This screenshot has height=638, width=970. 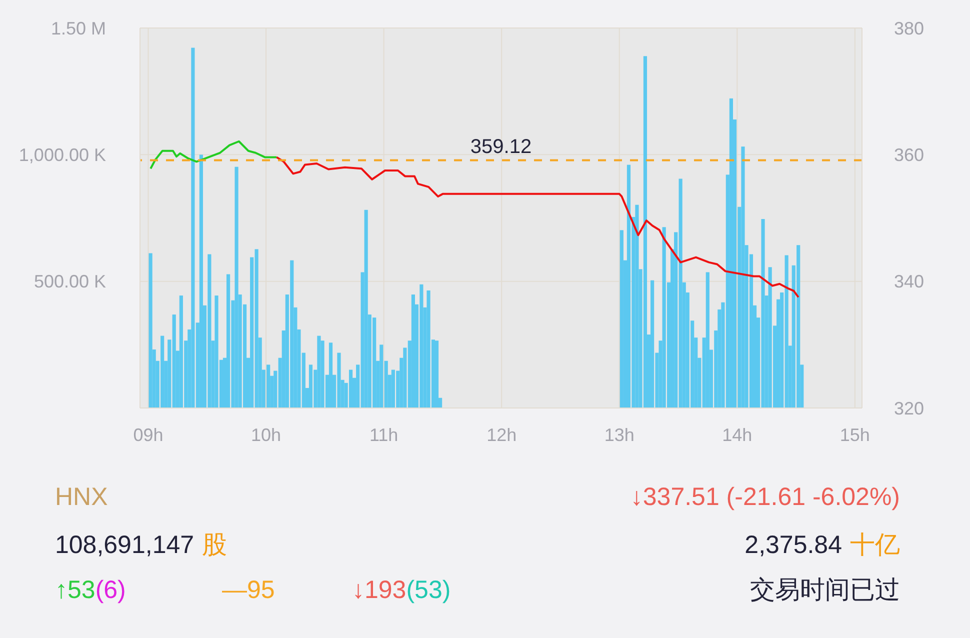 I want to click on text: ↓193, so click(x=379, y=590).